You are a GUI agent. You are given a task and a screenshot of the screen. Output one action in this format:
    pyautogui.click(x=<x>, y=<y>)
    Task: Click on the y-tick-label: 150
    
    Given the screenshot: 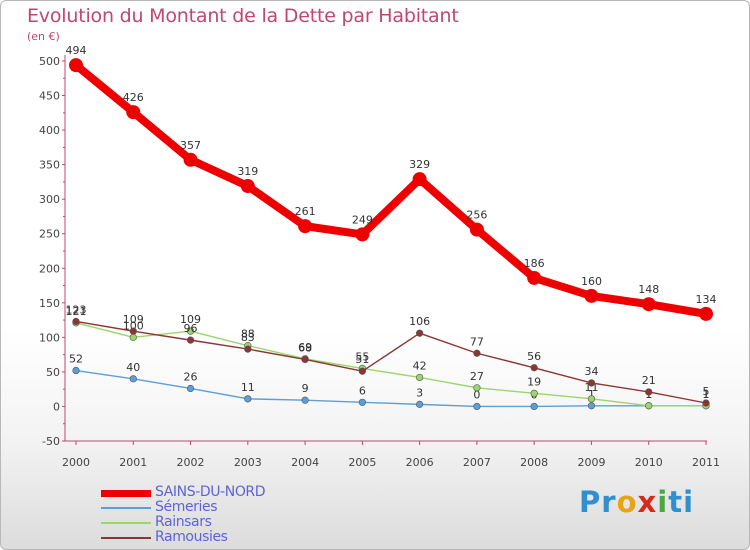 What is the action you would take?
    pyautogui.click(x=49, y=303)
    